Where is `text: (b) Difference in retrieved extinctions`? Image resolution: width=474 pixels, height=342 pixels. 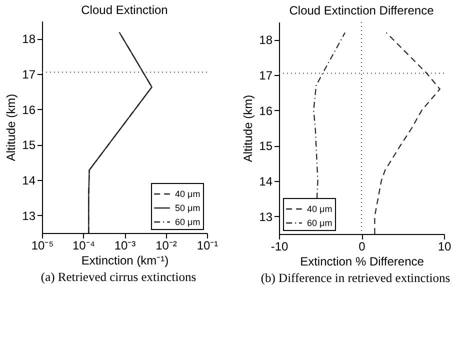 text: (b) Difference in retrieved extinctions is located at coordinates (356, 278).